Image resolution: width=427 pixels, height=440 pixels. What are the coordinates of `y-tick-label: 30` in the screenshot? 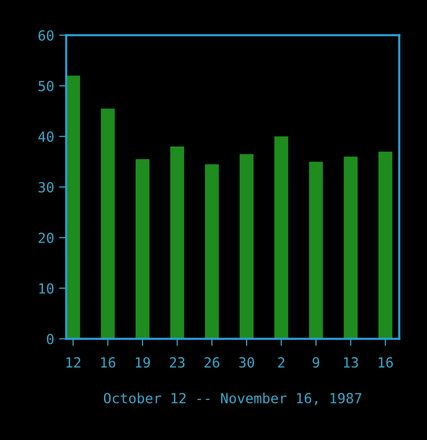 It's located at (46, 187).